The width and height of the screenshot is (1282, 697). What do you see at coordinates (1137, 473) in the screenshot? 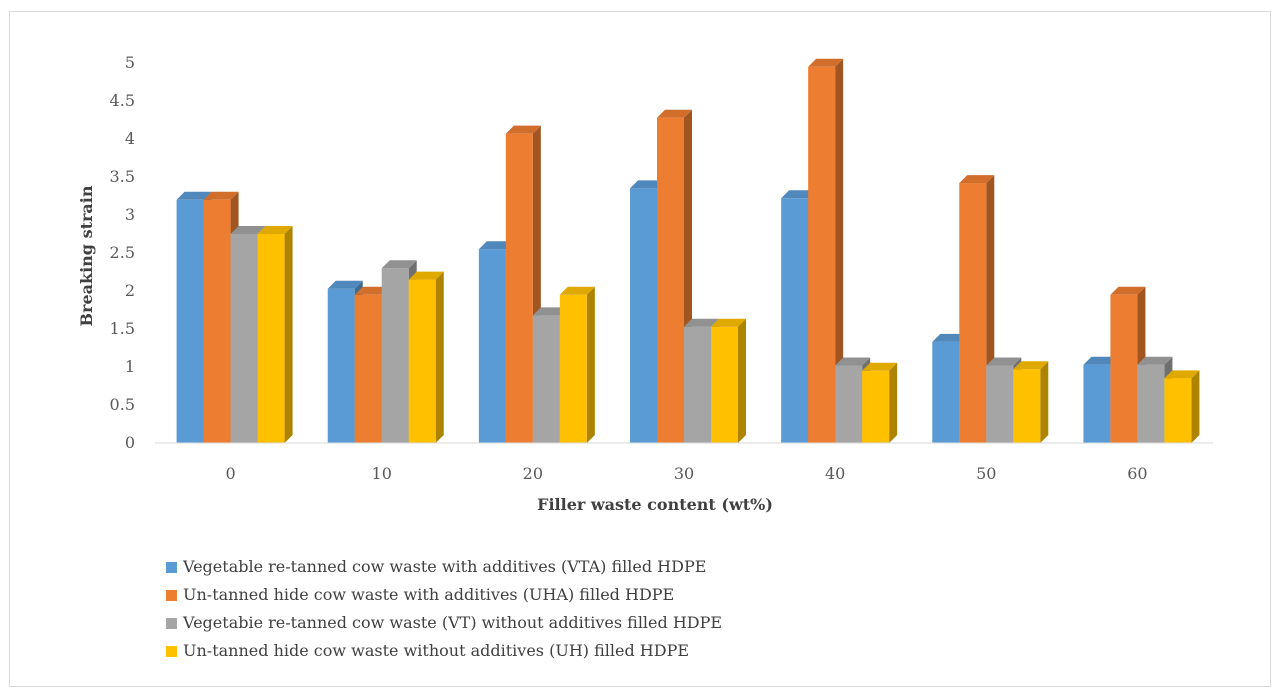
I see `x-tick-label: 60` at bounding box center [1137, 473].